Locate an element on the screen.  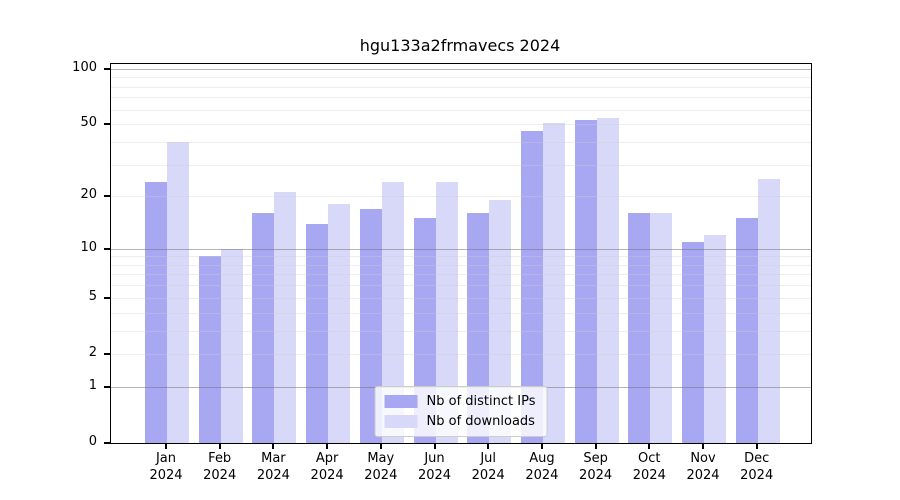
x-tick-mark-oct is located at coordinates (649, 446).